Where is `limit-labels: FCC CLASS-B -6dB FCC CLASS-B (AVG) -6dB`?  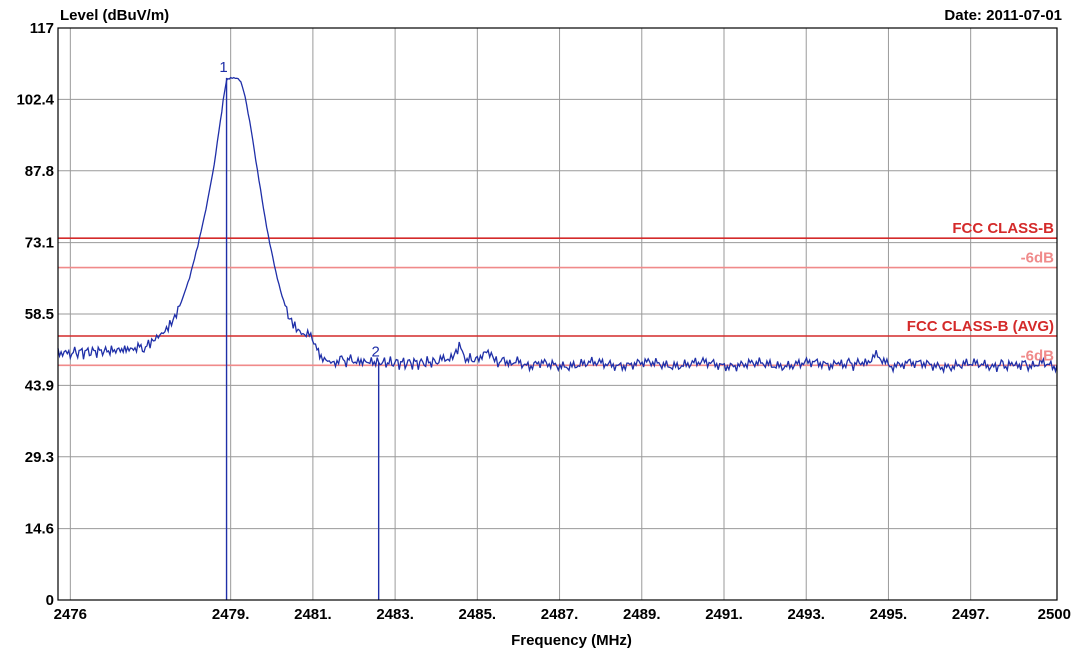
limit-labels: FCC CLASS-B -6dB FCC CLASS-B (AVG) -6dB is located at coordinates (980, 292).